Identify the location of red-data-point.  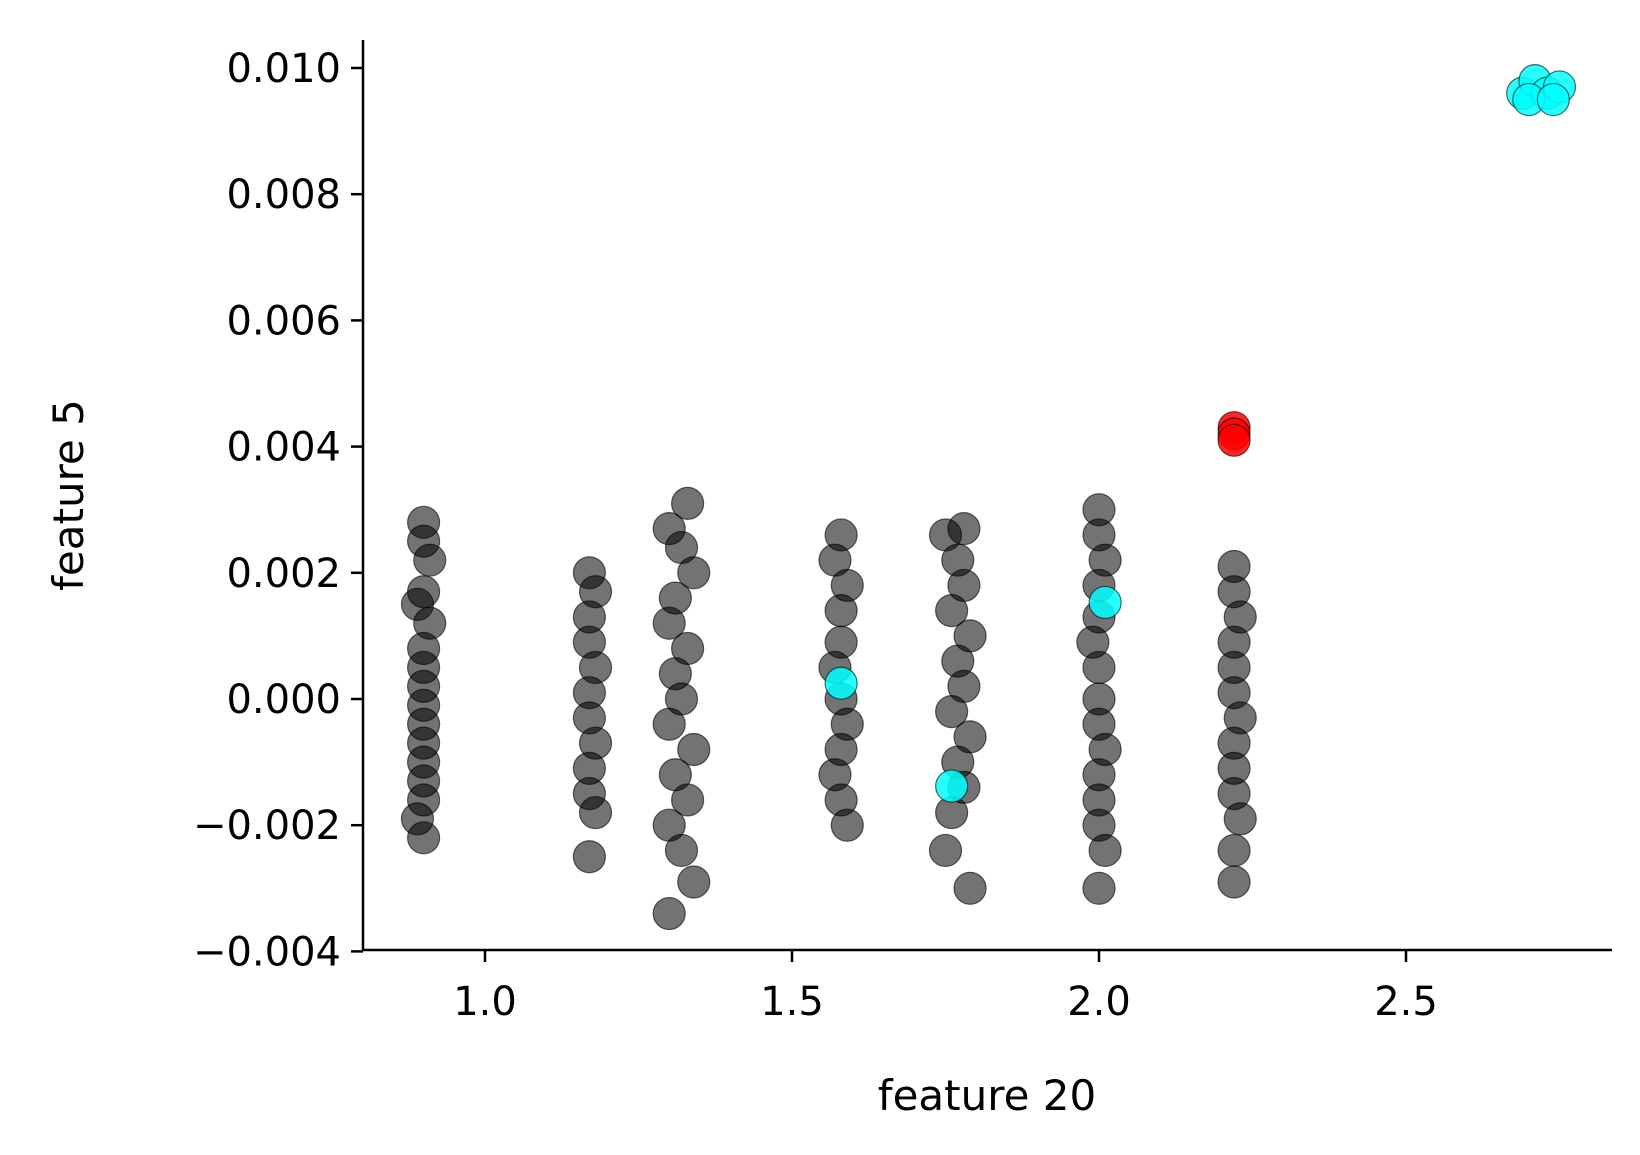
(1234, 440).